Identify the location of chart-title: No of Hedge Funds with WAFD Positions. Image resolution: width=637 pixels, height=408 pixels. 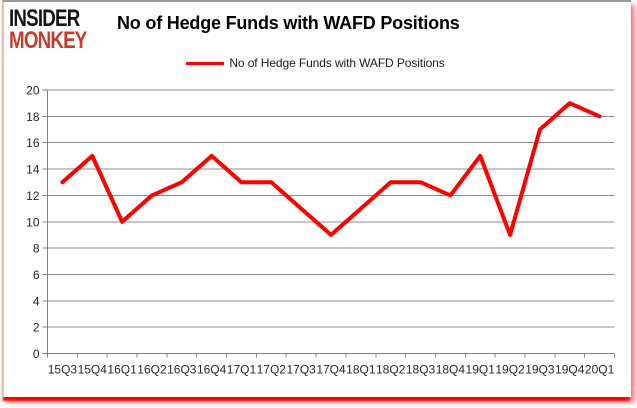
(288, 23).